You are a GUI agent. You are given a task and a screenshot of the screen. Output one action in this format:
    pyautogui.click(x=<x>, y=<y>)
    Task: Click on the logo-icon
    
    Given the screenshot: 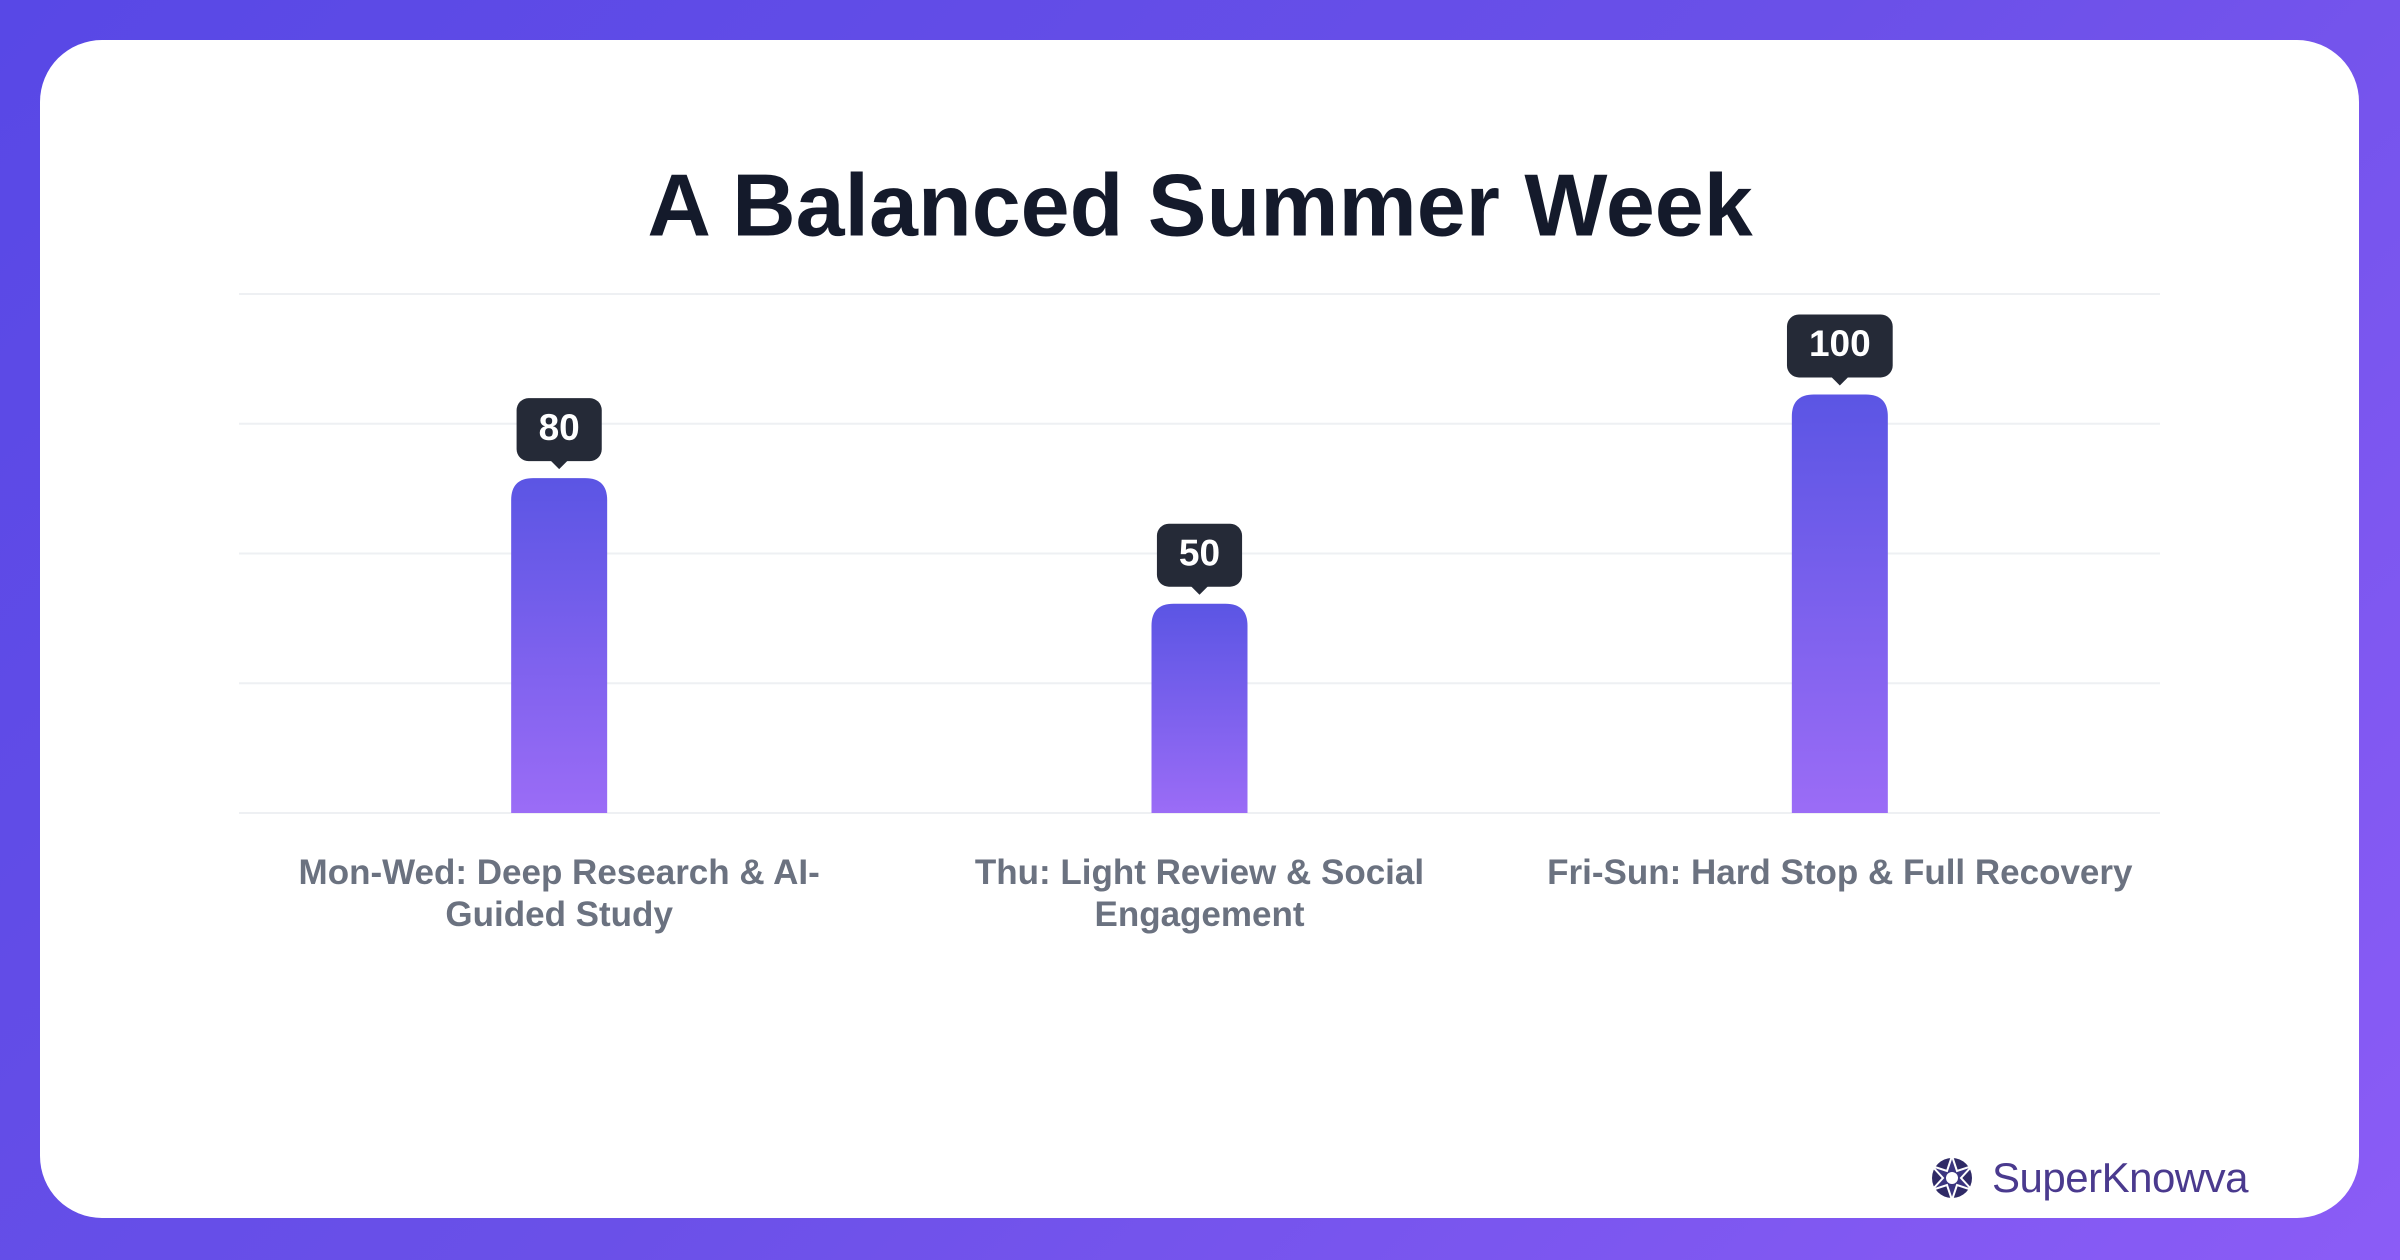 What is the action you would take?
    pyautogui.click(x=1952, y=1178)
    